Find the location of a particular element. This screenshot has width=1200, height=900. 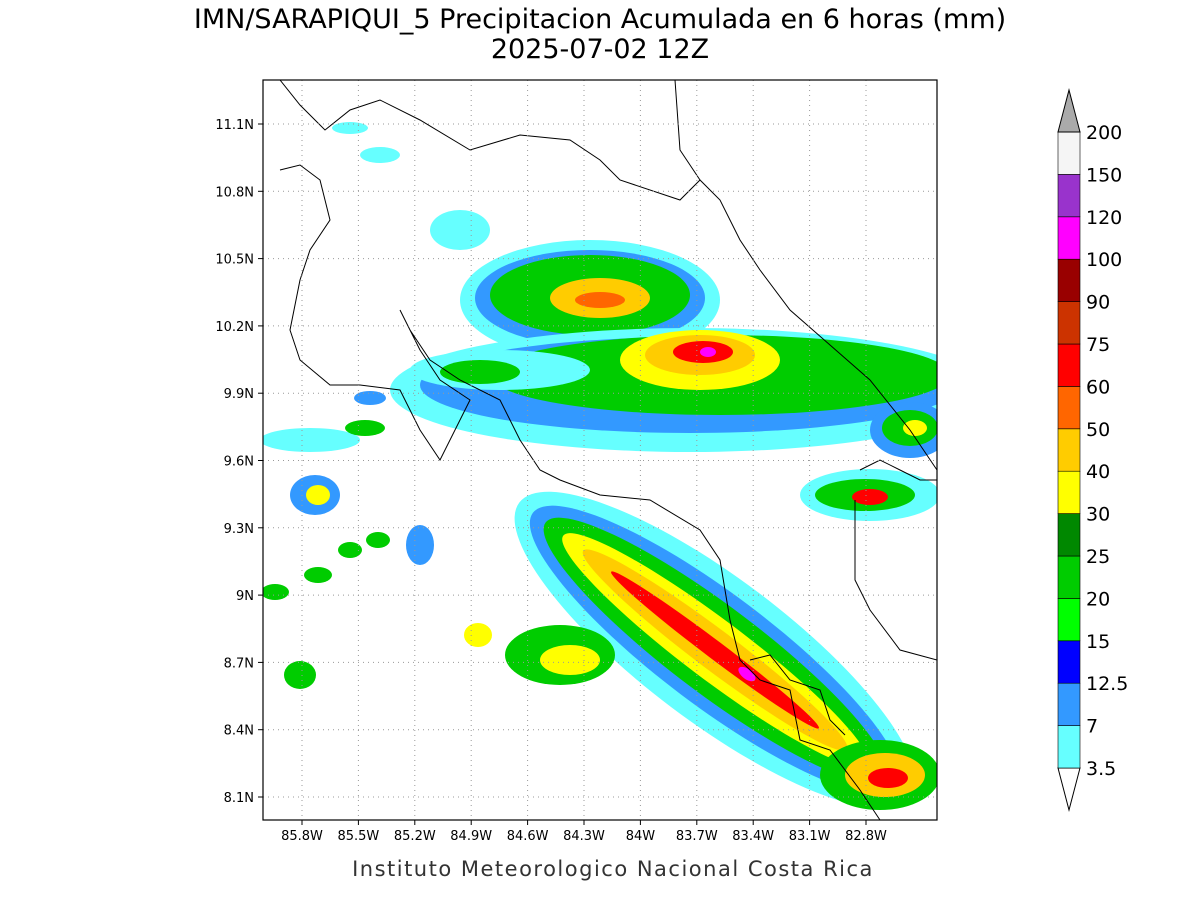

lat-tick-label: 8.7N is located at coordinates (239, 663).